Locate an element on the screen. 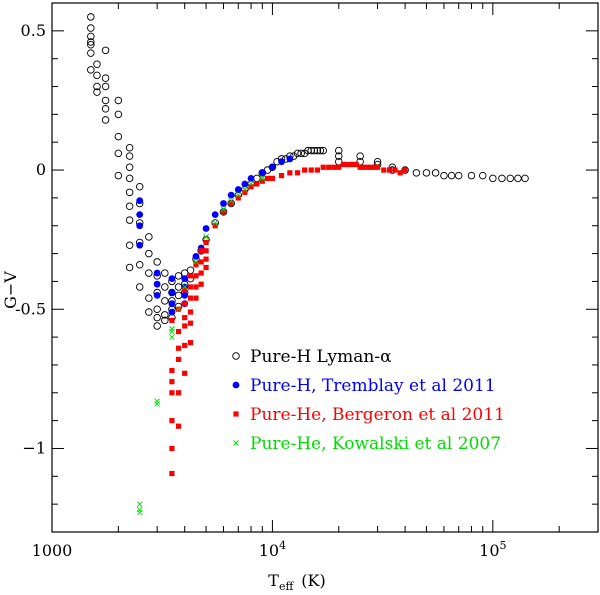  y-axis-title: G−V is located at coordinates (10, 290).